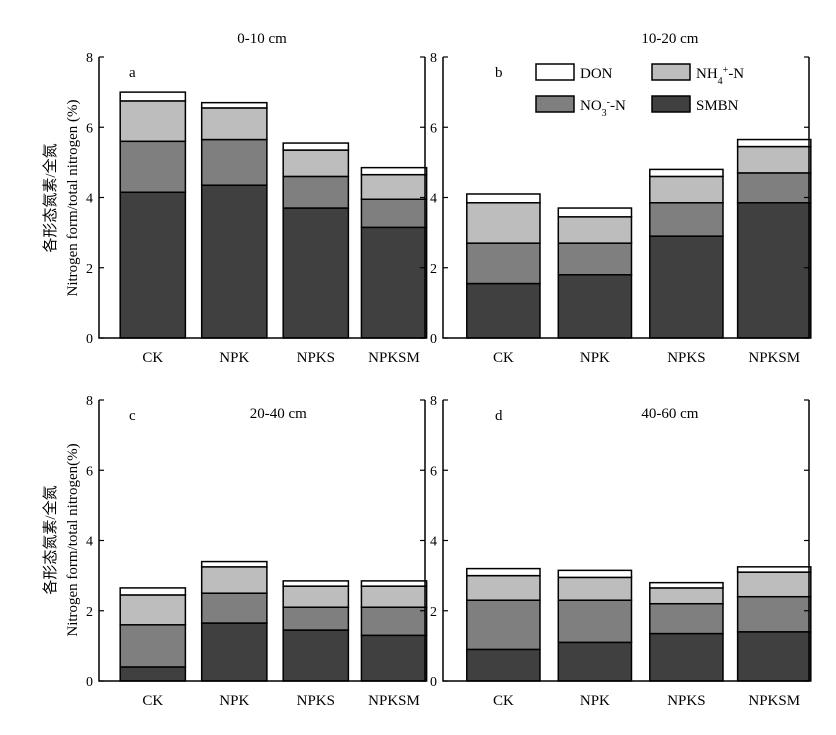 Image resolution: width=836 pixels, height=735 pixels. Describe the element at coordinates (686, 189) in the screenshot. I see `bar-segment-b-NPKS-NH4N` at that location.